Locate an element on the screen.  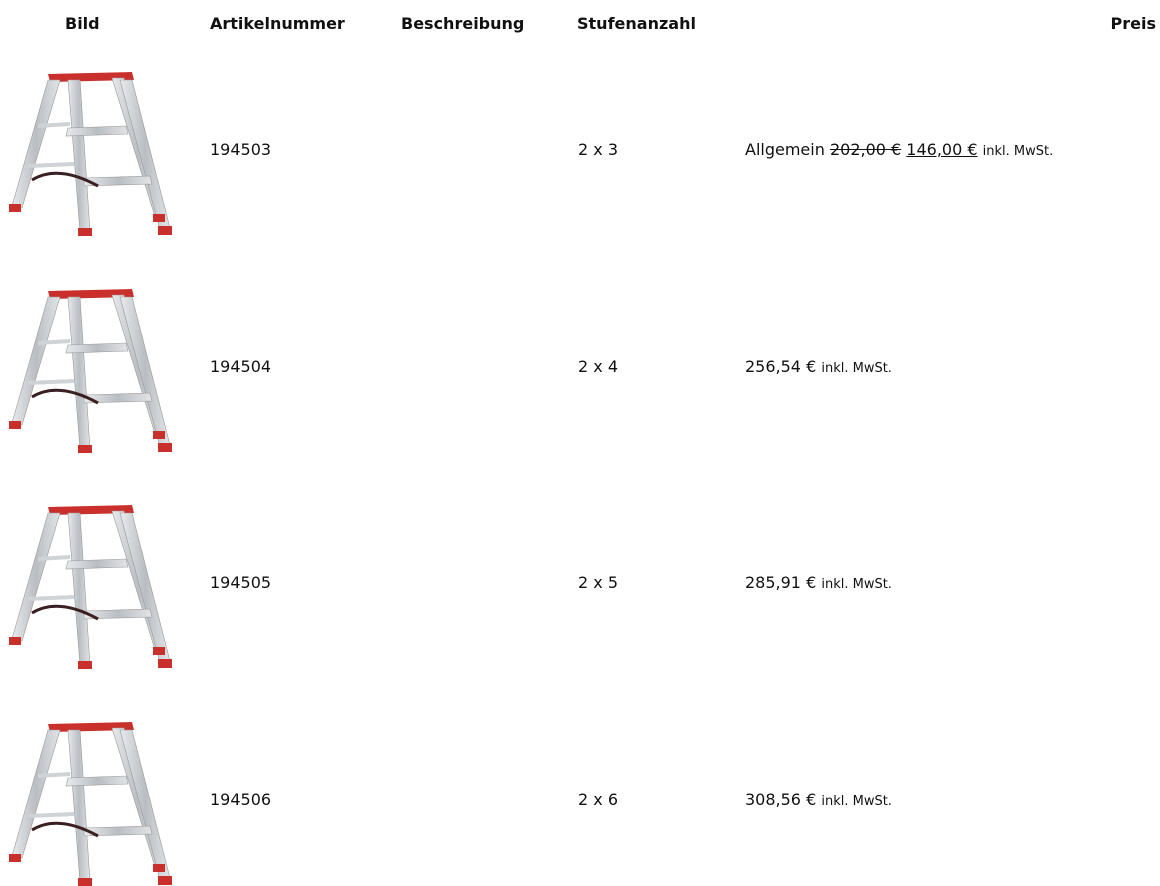
price-label: Allgemein is located at coordinates (785, 149).